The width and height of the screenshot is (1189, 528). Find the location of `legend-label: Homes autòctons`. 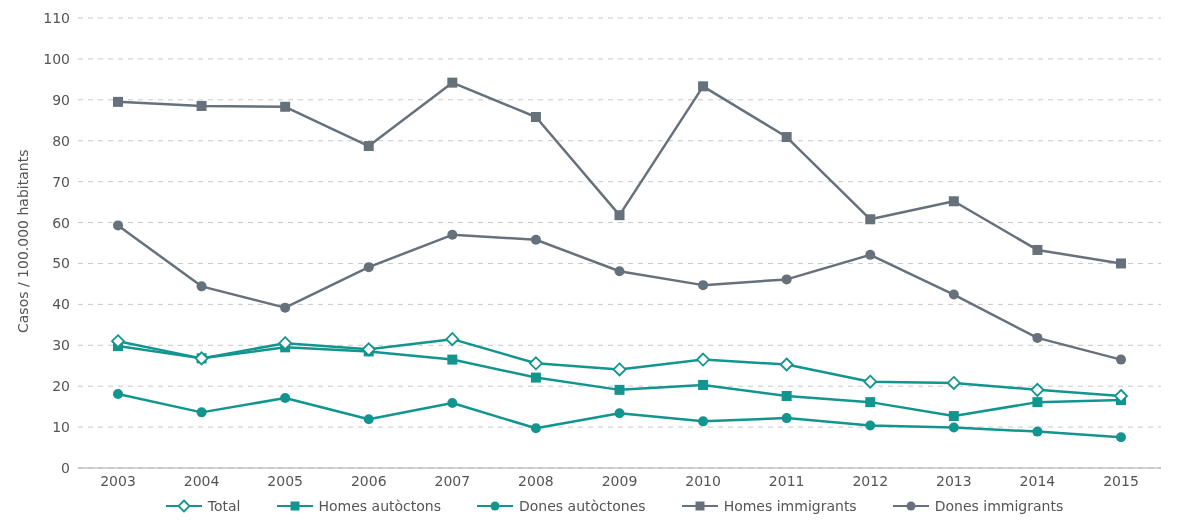

legend-label: Homes autòctons is located at coordinates (380, 506).